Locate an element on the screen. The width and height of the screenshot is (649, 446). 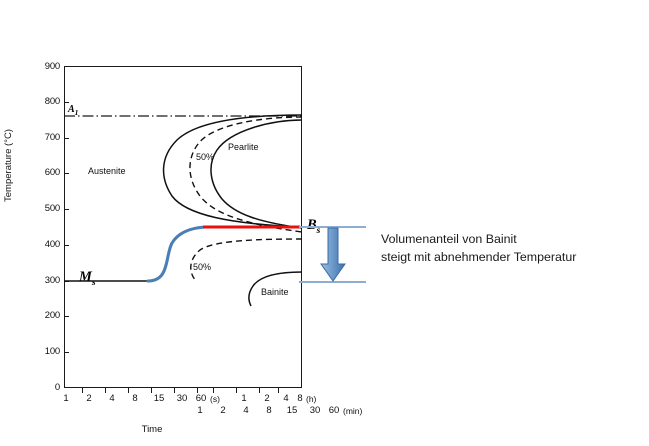
bs-label: Bs is located at coordinates (313, 226).